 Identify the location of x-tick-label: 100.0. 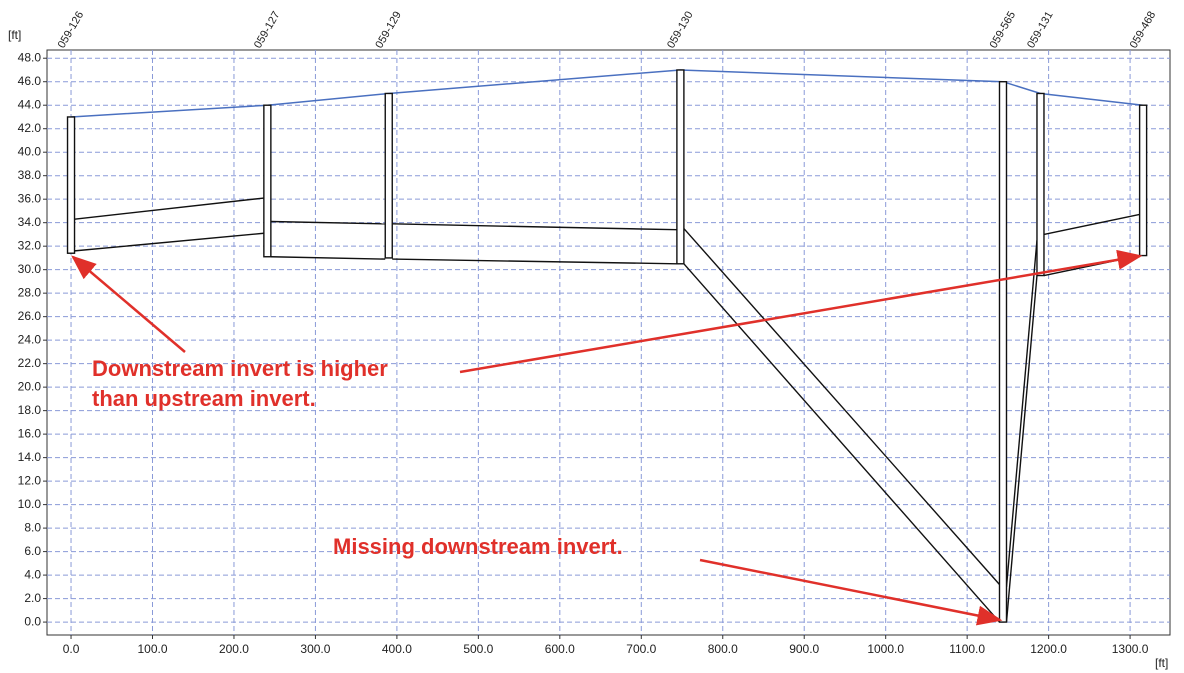
(152, 649).